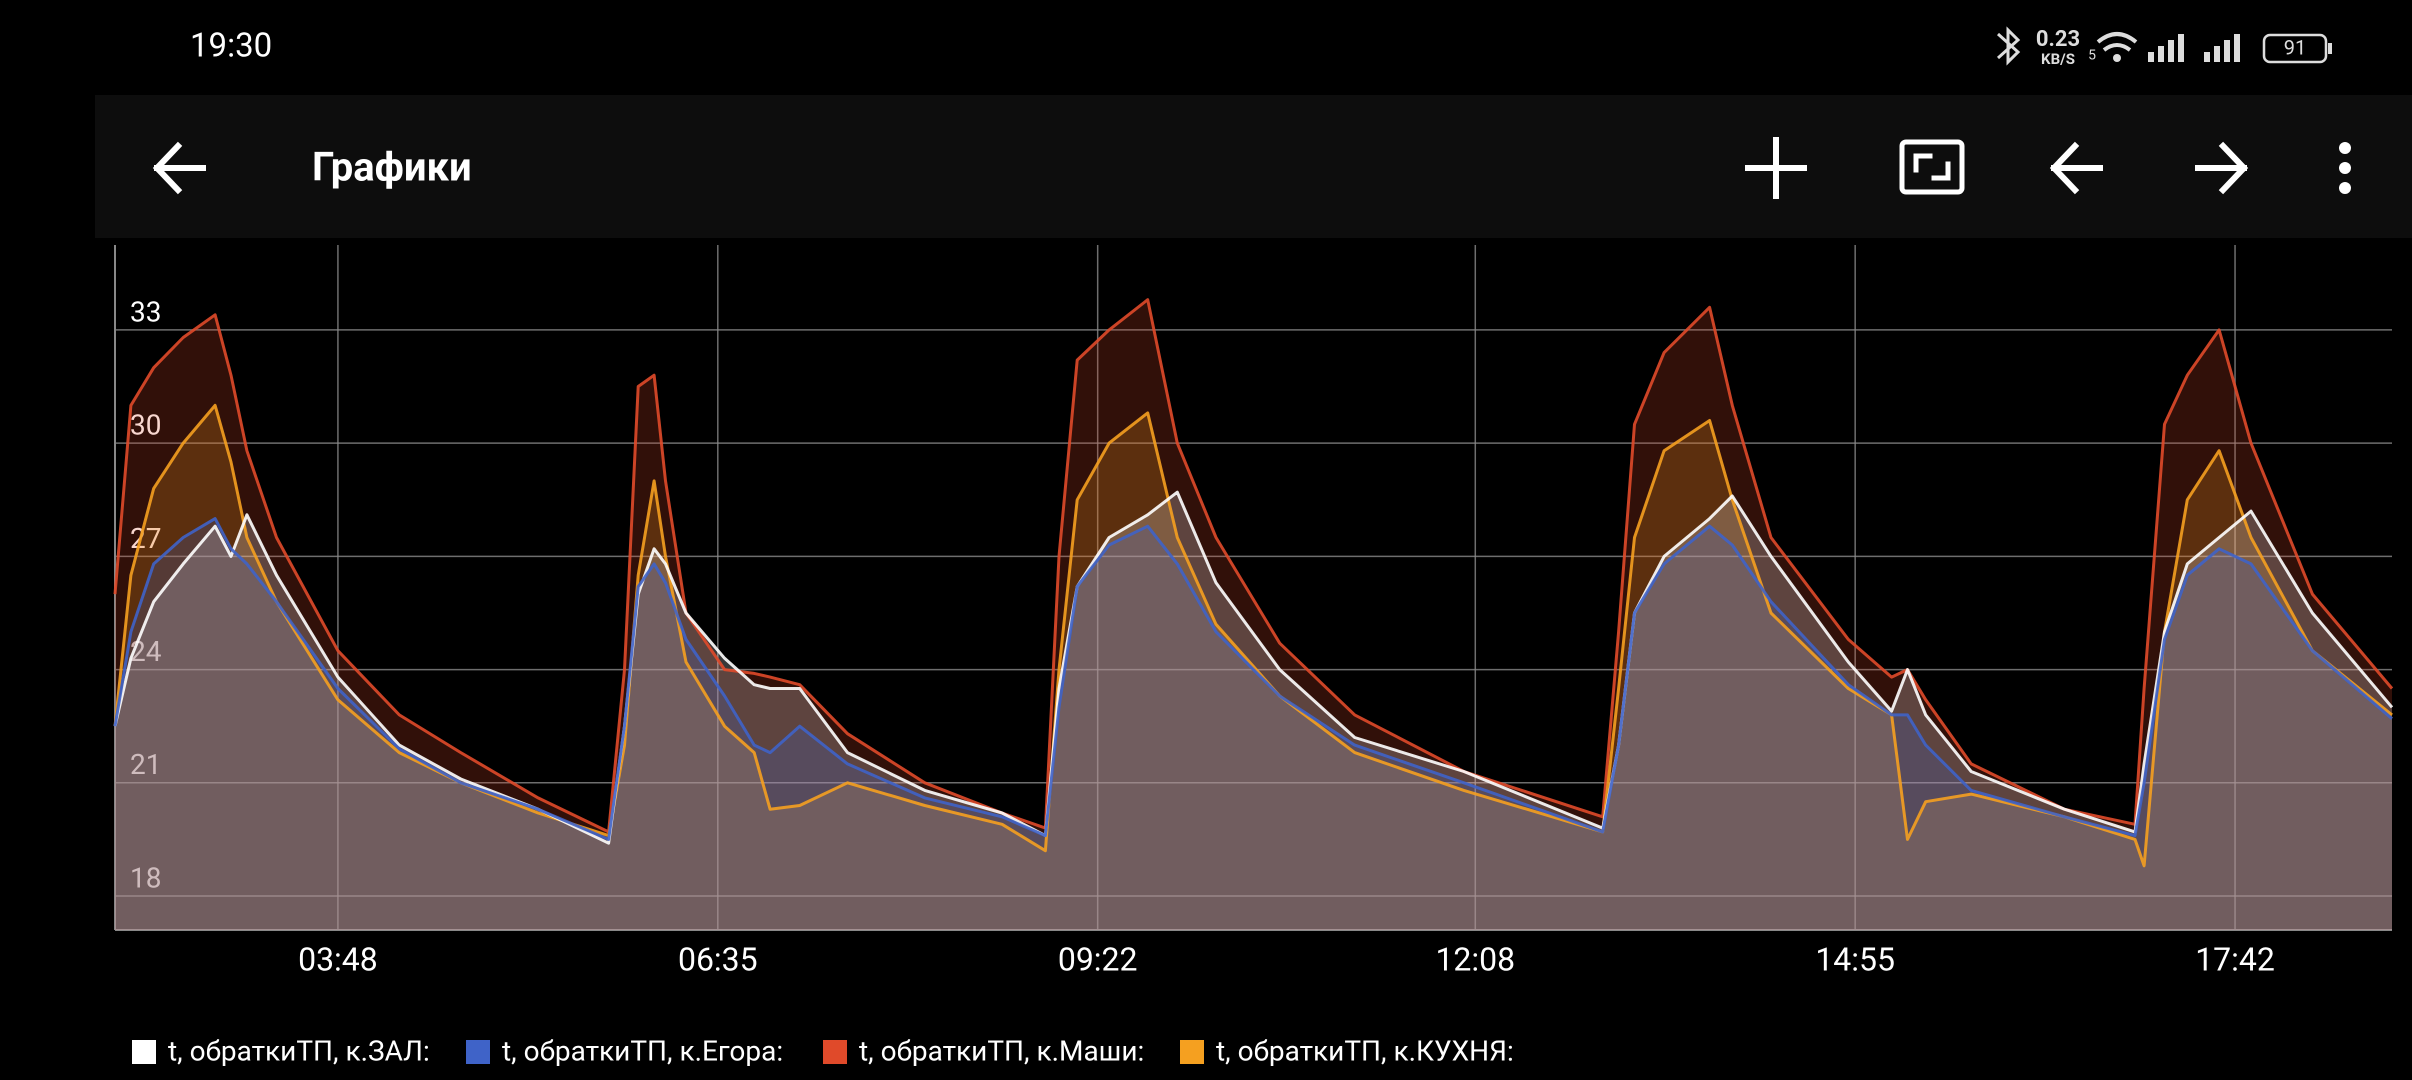  Describe the element at coordinates (145, 877) in the screenshot. I see `y-tick-label: 18` at that location.